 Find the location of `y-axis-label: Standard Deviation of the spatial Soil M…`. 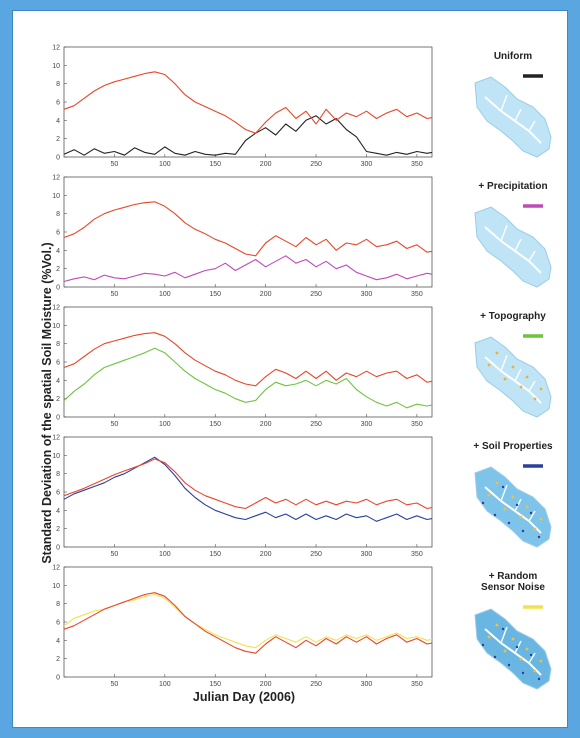

y-axis-label: Standard Deviation of the spatial Soil M… is located at coordinates (47, 402).